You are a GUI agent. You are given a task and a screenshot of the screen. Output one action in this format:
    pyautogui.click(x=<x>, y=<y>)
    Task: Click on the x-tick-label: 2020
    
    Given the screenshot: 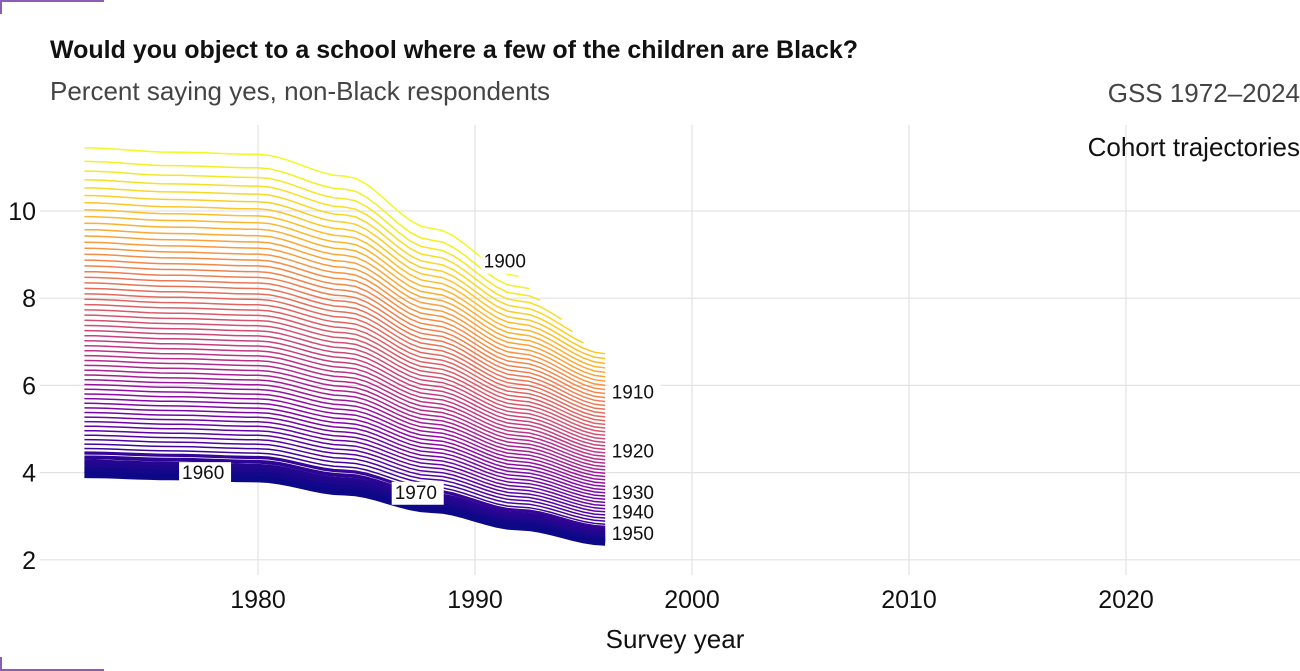 What is the action you would take?
    pyautogui.click(x=1126, y=600)
    